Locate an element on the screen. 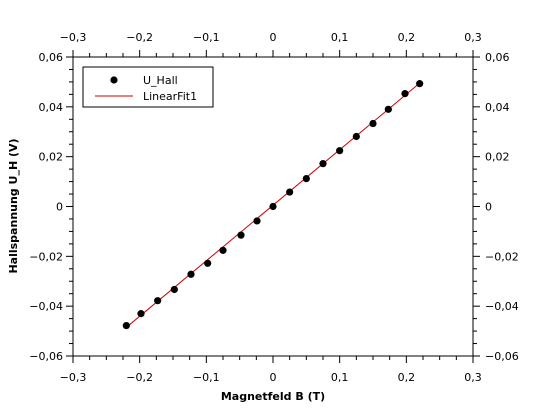 Image resolution: width=545 pixels, height=413 pixels. x-tick-label-top: −0,3 is located at coordinates (73, 37).